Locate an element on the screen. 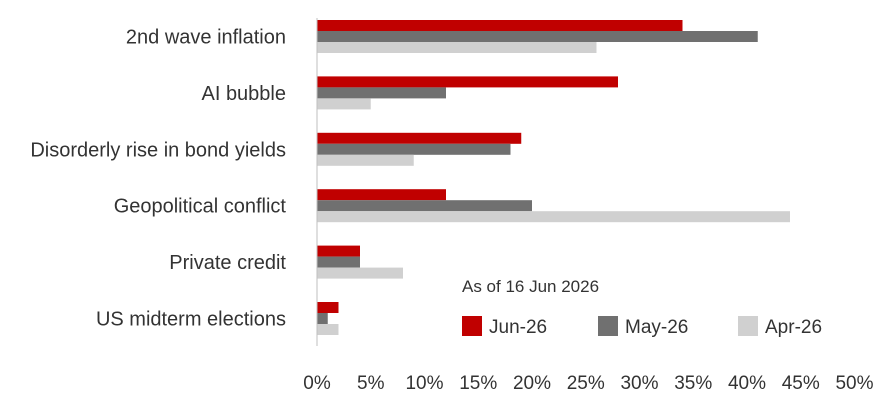  category-label: AI bubble is located at coordinates (243, 94).